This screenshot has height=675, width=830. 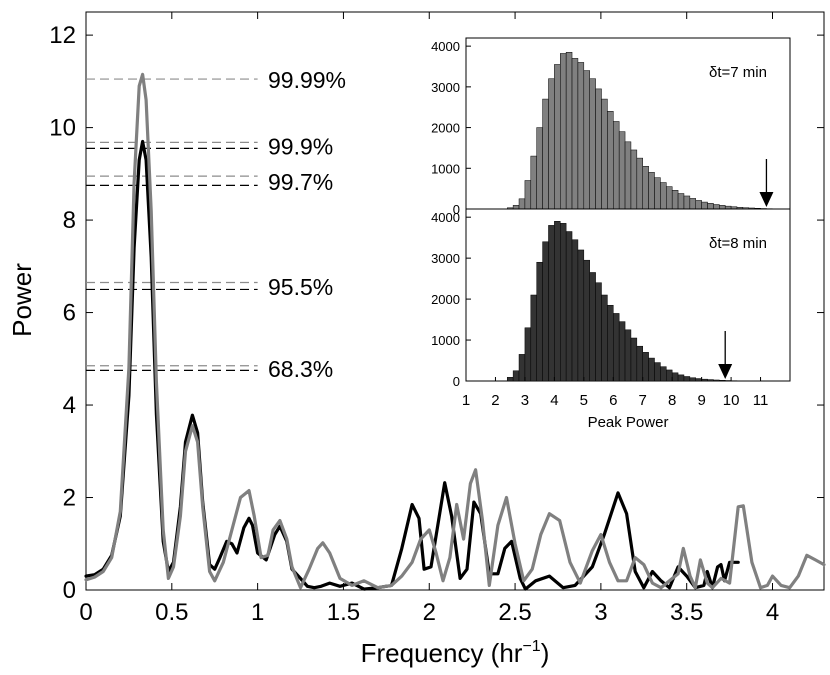 What do you see at coordinates (731, 400) in the screenshot?
I see `inset-x-tick-label: 10` at bounding box center [731, 400].